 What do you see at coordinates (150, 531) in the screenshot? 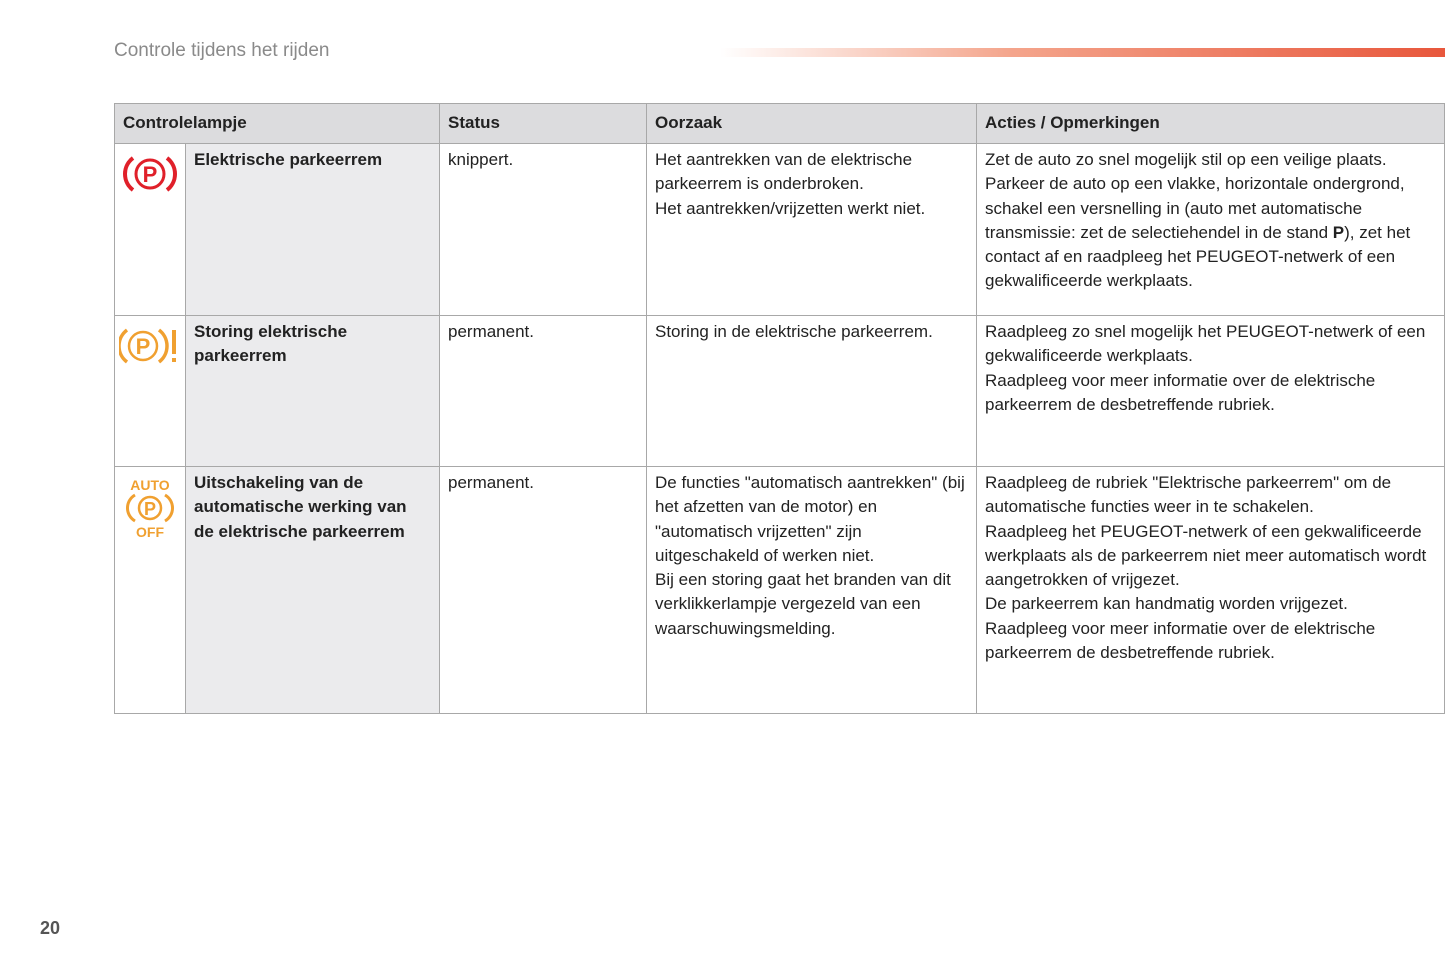
I see `svg-text: OFF` at bounding box center [150, 531].